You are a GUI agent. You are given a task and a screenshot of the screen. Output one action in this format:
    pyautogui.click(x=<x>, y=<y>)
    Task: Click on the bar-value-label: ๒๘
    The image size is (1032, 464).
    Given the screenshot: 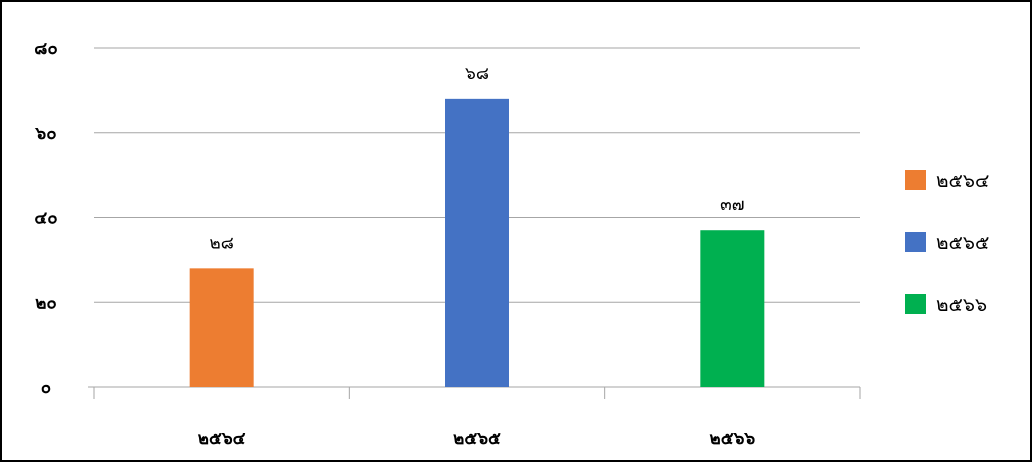 What is the action you would take?
    pyautogui.click(x=222, y=243)
    